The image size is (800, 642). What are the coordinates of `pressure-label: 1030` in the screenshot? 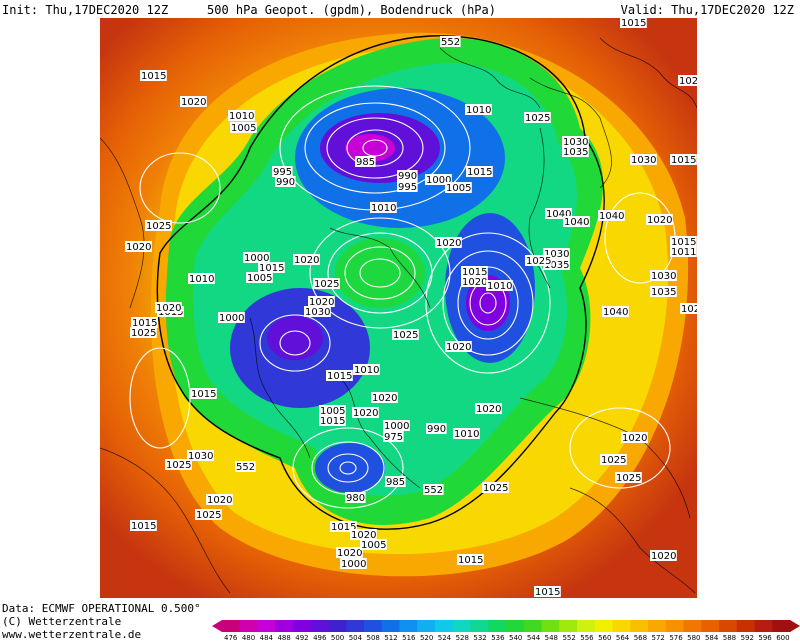 It's located at (556, 254).